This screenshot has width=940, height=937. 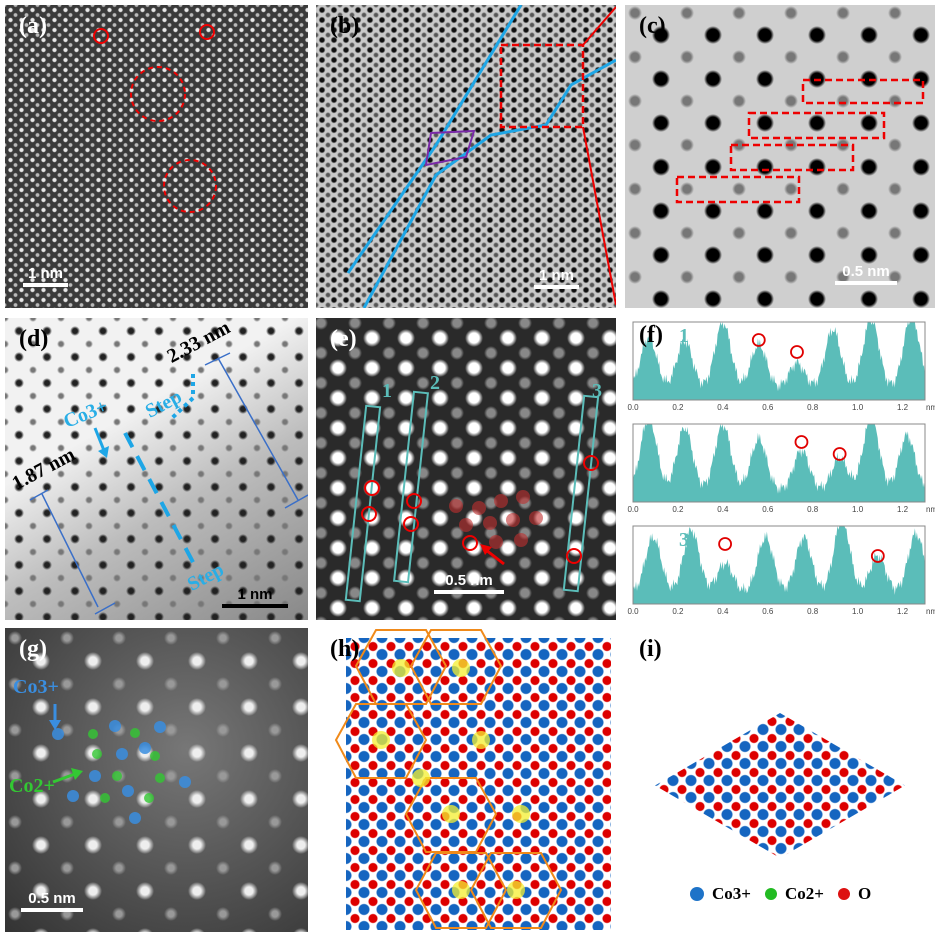 I want to click on panel-g: (g) Co3+ Co2+ 0.5 nm, so click(x=156, y=780).